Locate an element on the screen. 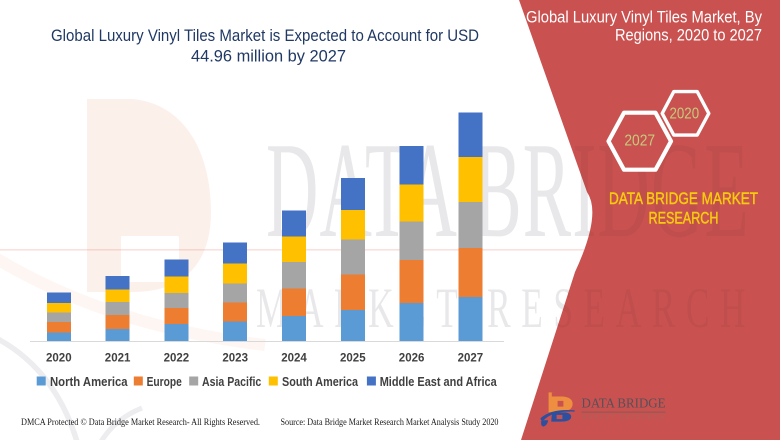  svg-text: 2023 is located at coordinates (235, 358).